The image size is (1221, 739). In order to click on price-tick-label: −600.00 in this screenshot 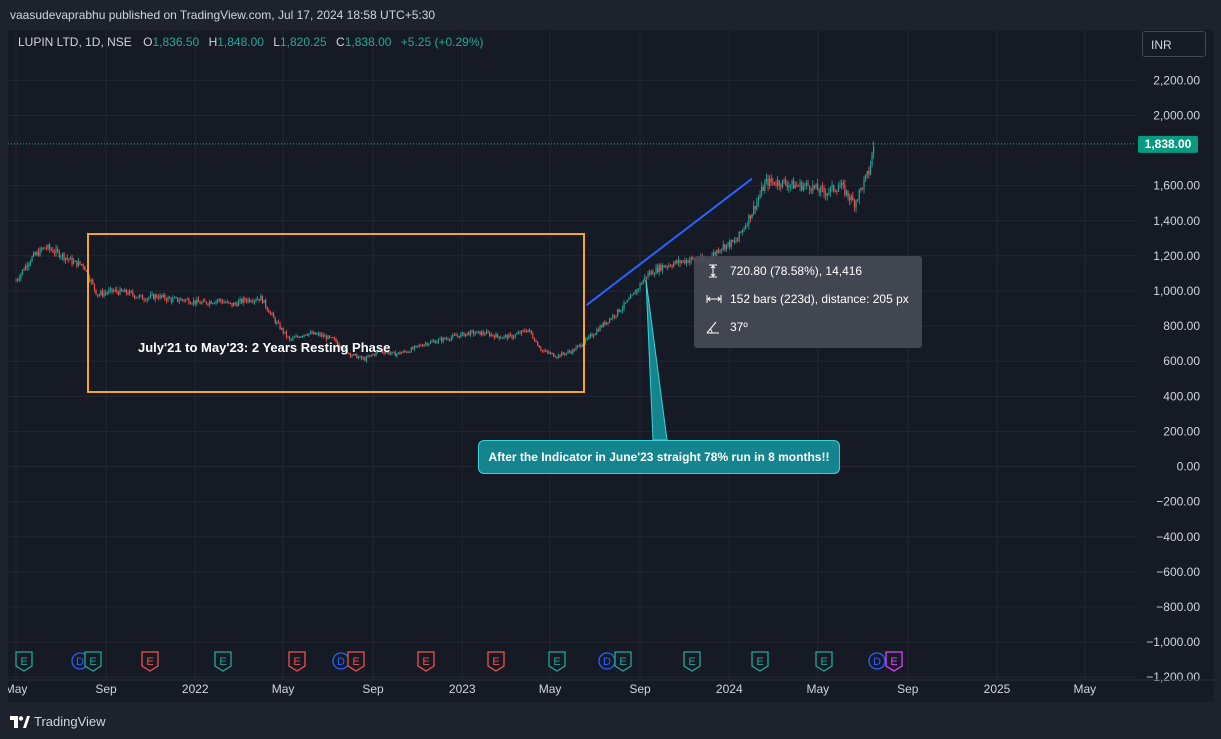, I will do `click(1178, 572)`.